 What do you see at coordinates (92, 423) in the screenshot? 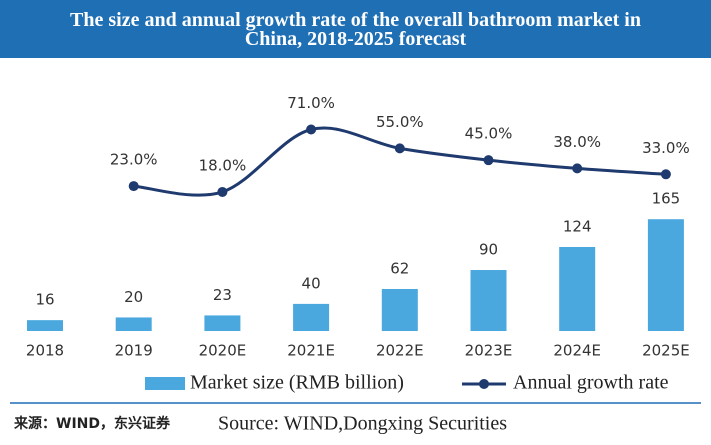
I see `source: 来源：WIND，东兴证券` at bounding box center [92, 423].